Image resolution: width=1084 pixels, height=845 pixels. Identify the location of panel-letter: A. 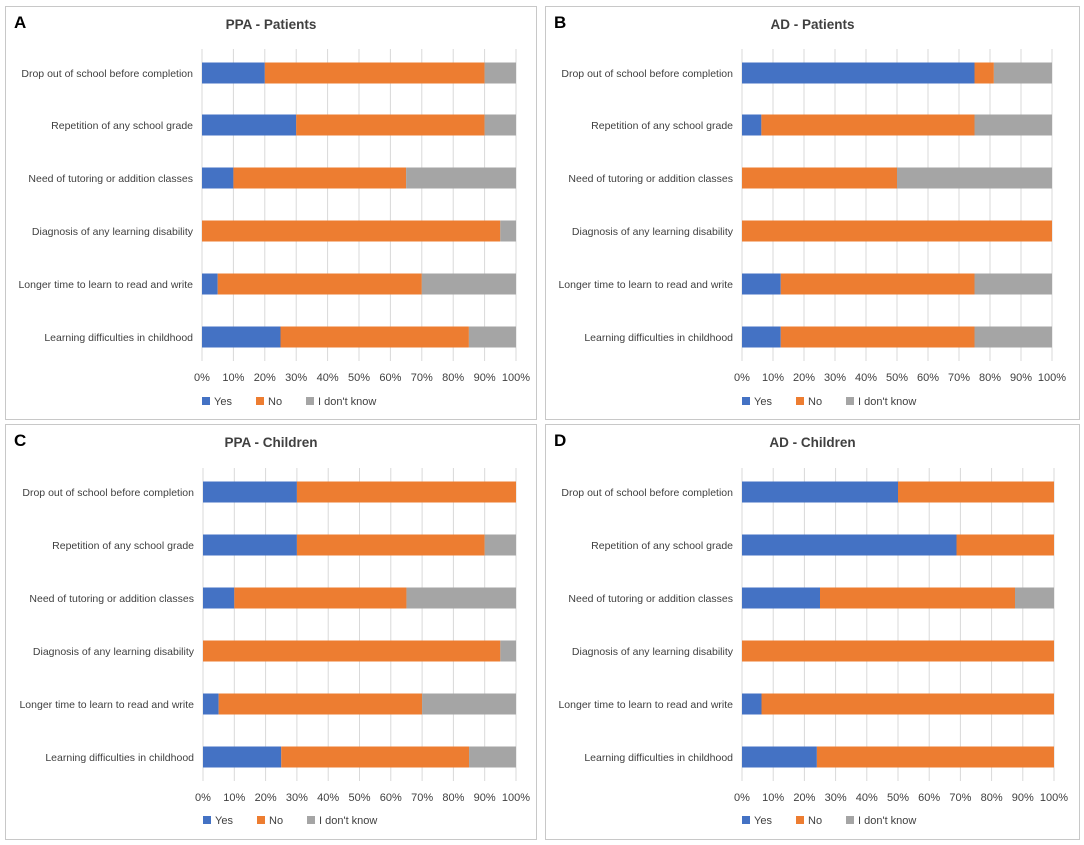
(20, 22).